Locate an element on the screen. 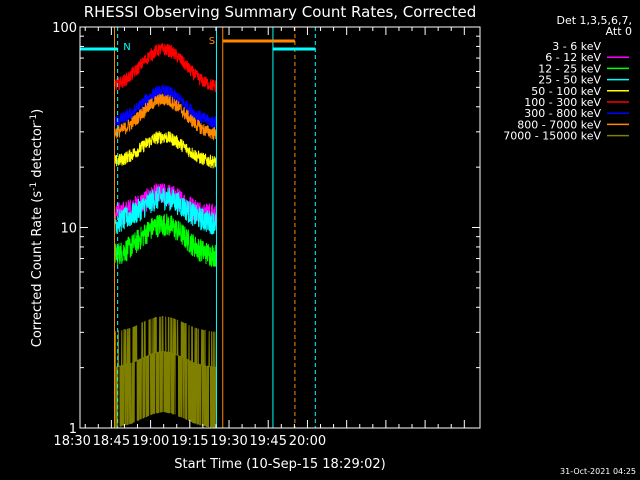 The width and height of the screenshot is (640, 480). x-tick-label: 18:30 is located at coordinates (71, 441).